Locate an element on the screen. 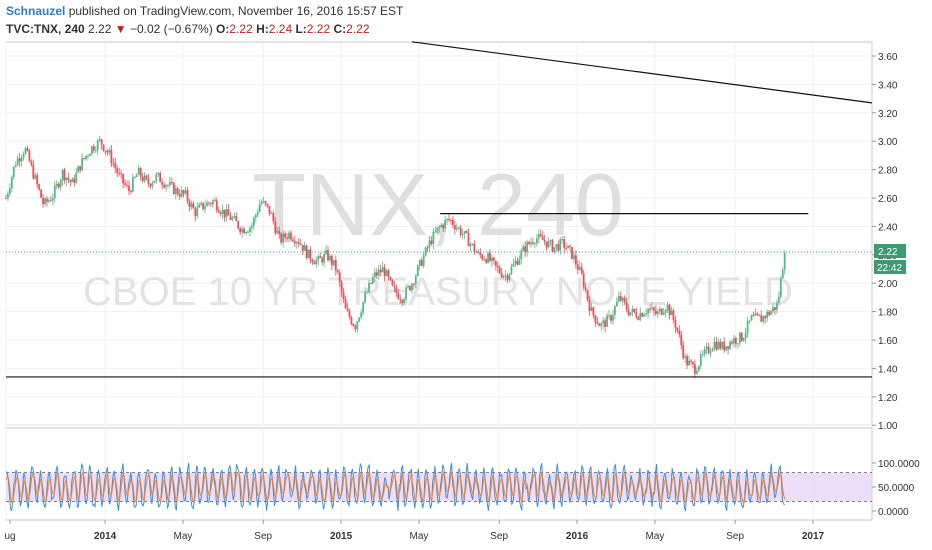  symbol-name: TVC:TNX, 240 is located at coordinates (45, 29).